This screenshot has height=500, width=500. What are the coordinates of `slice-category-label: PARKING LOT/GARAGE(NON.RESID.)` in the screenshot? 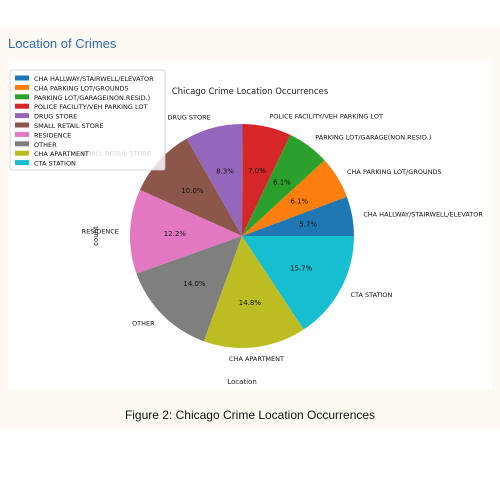 It's located at (373, 137).